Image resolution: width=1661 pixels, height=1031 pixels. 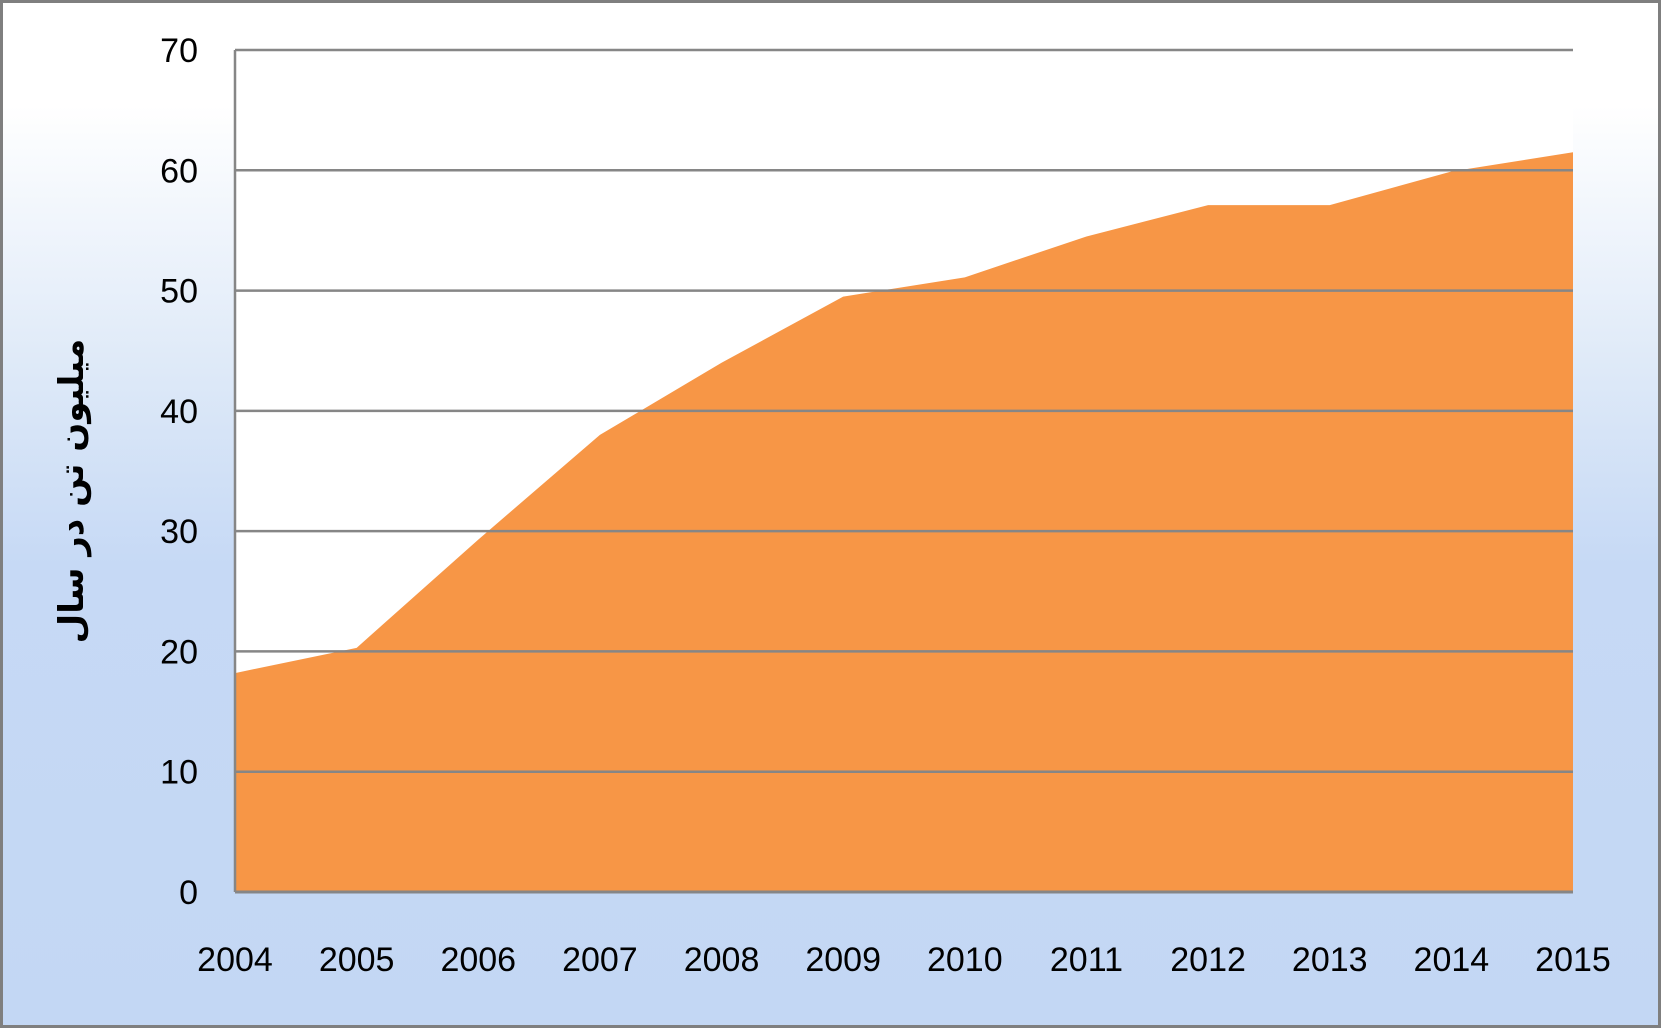 What do you see at coordinates (722, 960) in the screenshot?
I see `x-tick-label: 2008` at bounding box center [722, 960].